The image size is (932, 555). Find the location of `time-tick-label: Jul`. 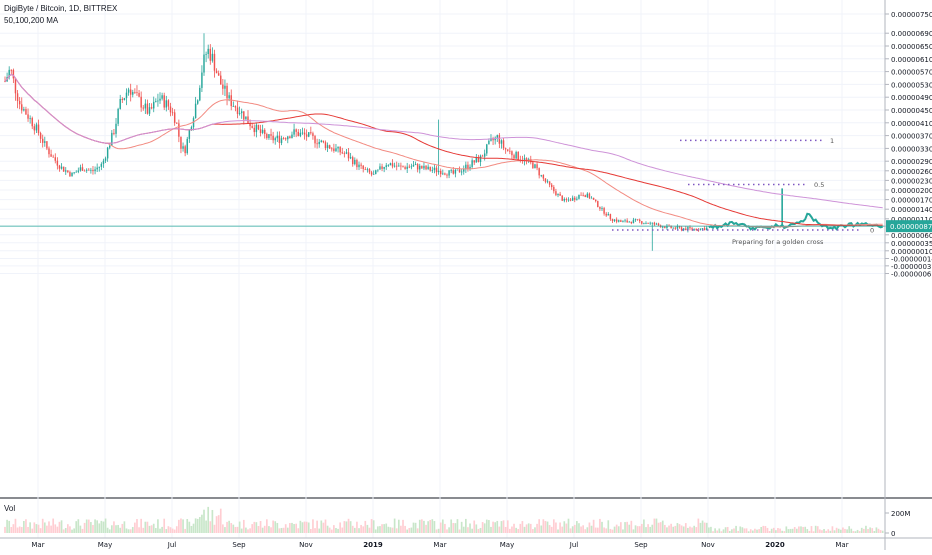

time-tick-label: Jul is located at coordinates (172, 545).